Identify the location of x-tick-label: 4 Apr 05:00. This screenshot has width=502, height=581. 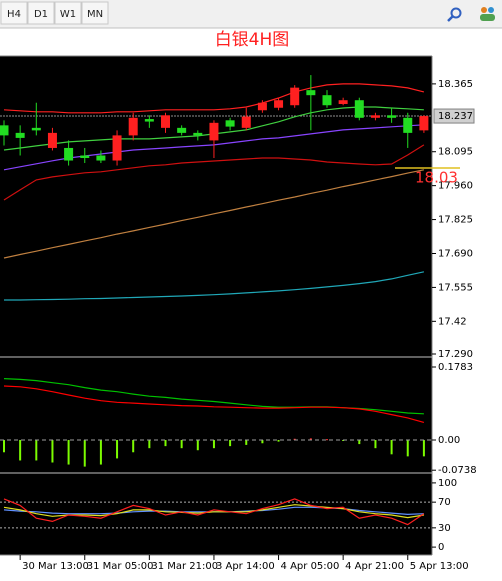
(310, 566).